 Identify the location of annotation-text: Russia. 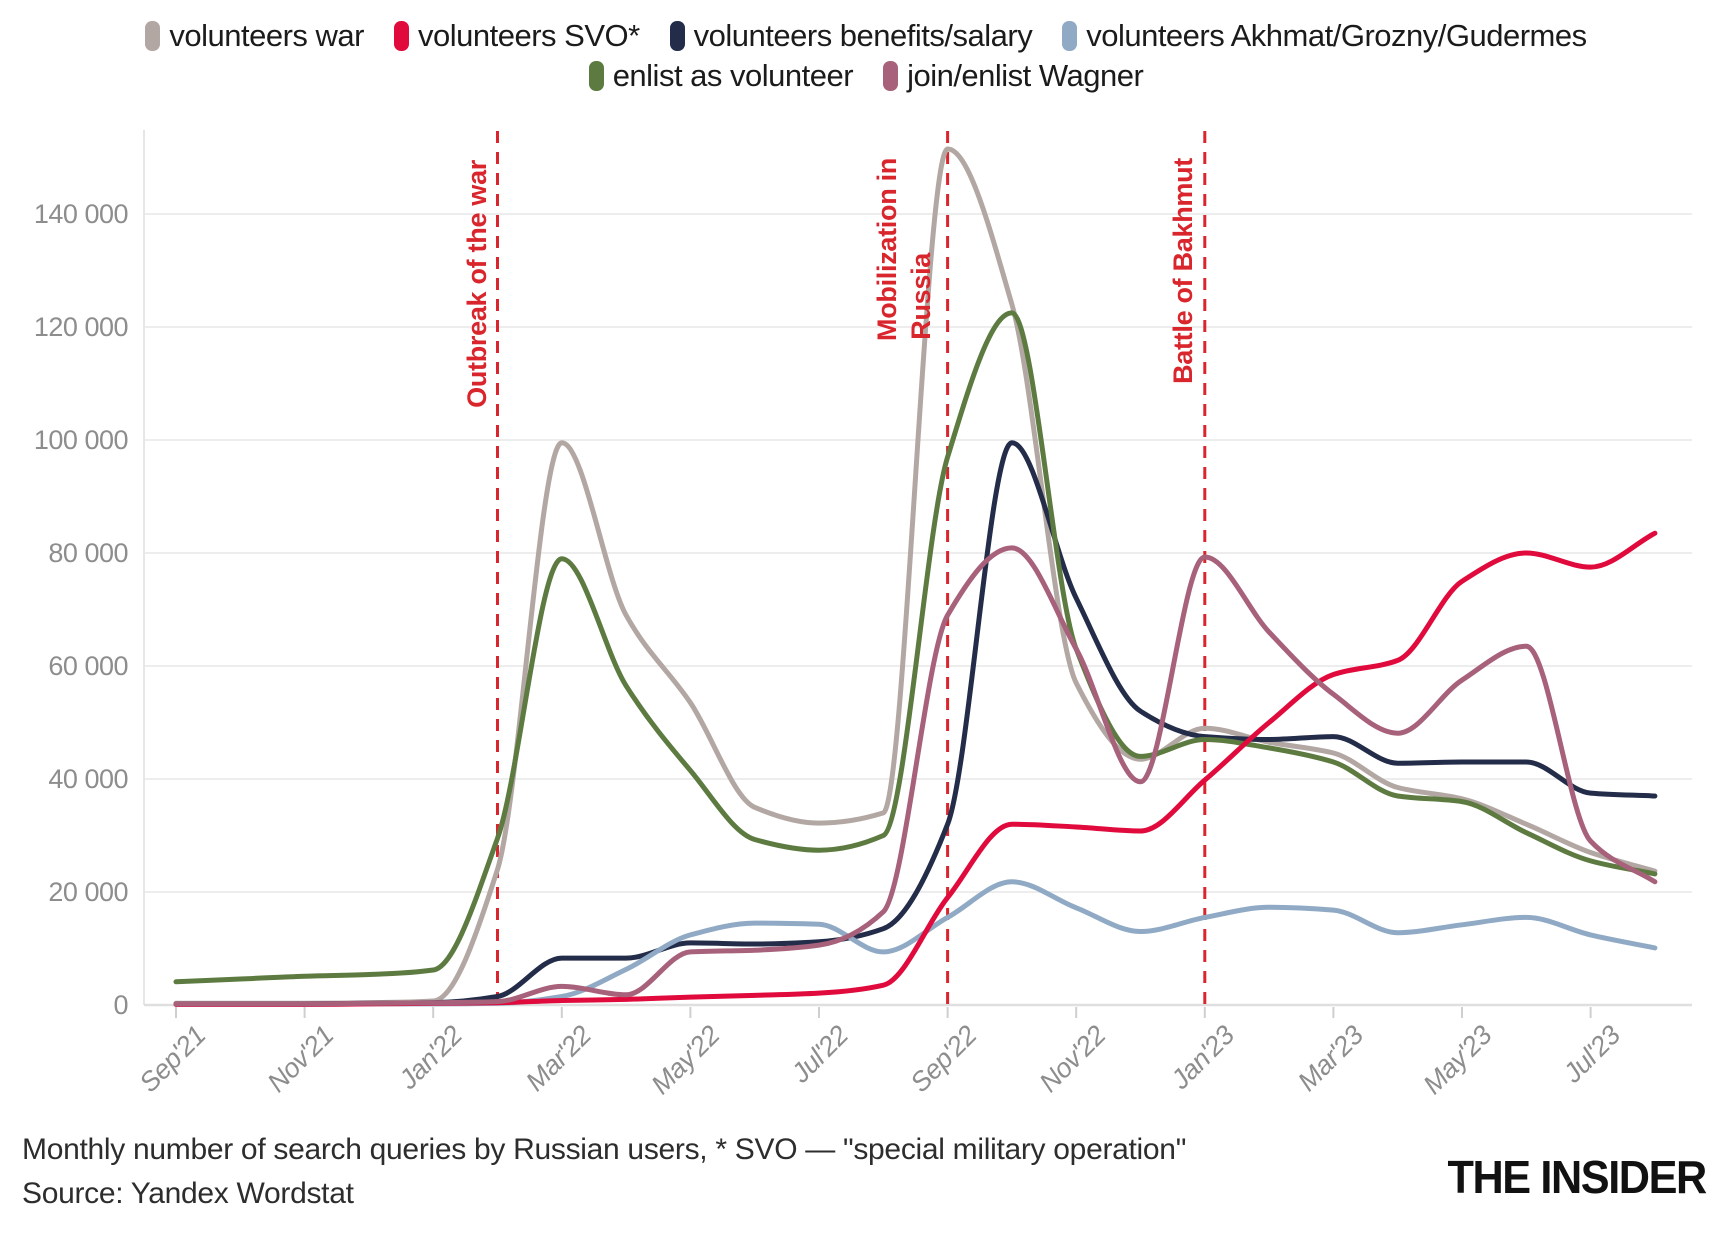
(921, 296).